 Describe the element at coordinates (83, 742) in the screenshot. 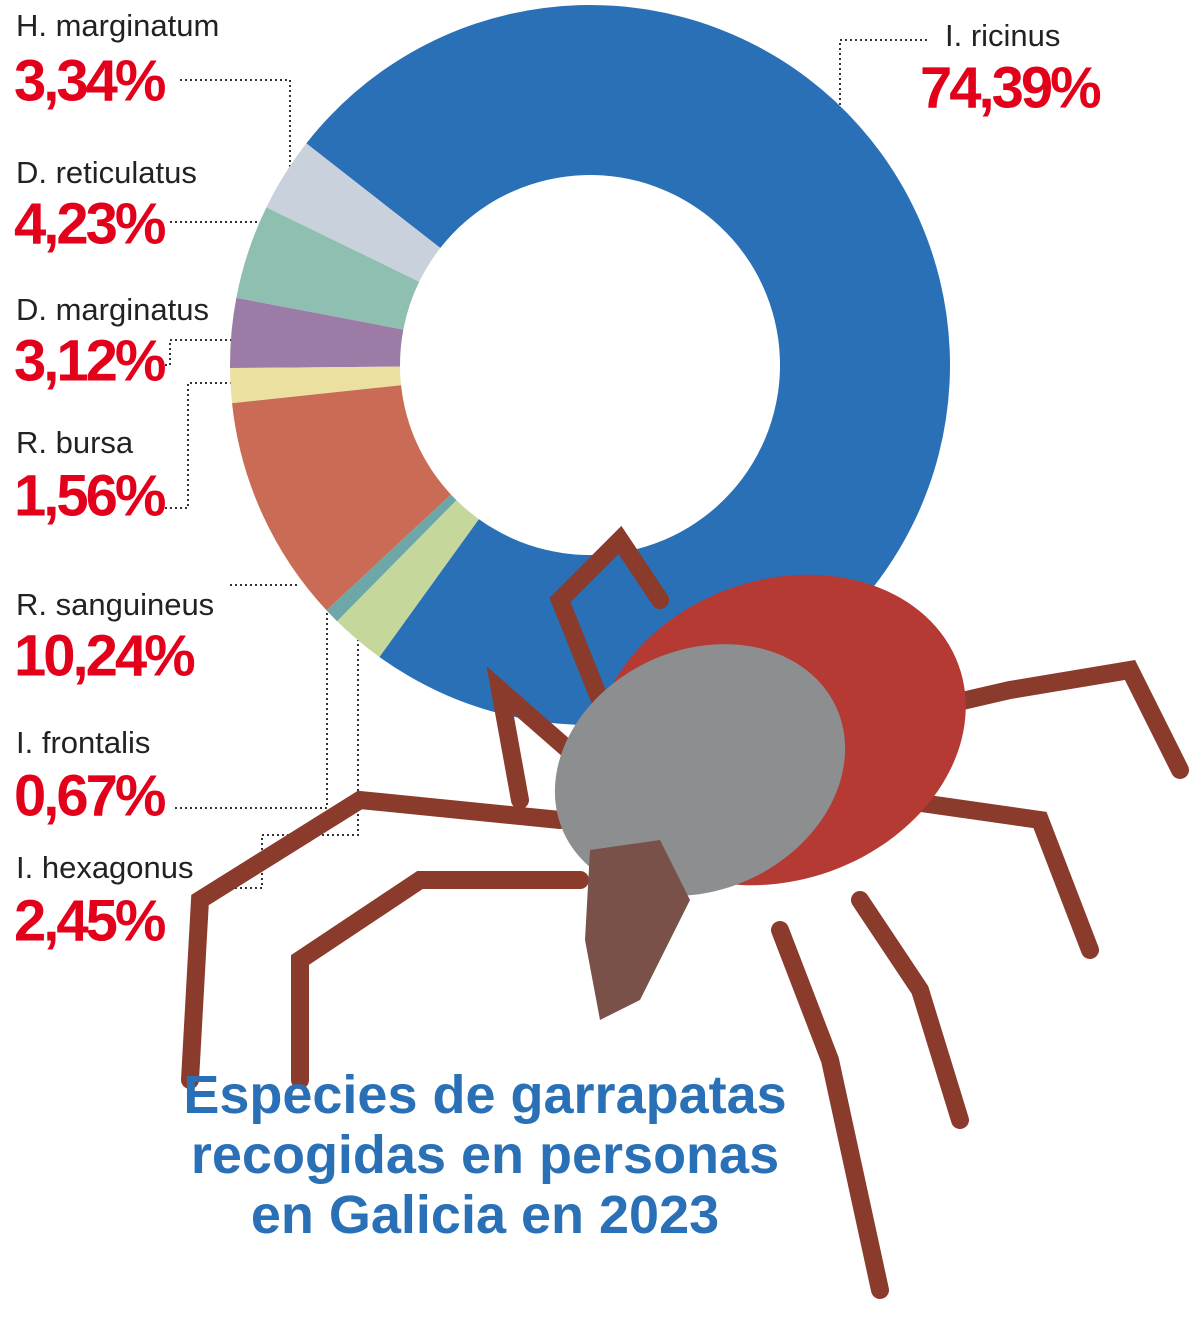

I see `category-label: I. frontalis` at that location.